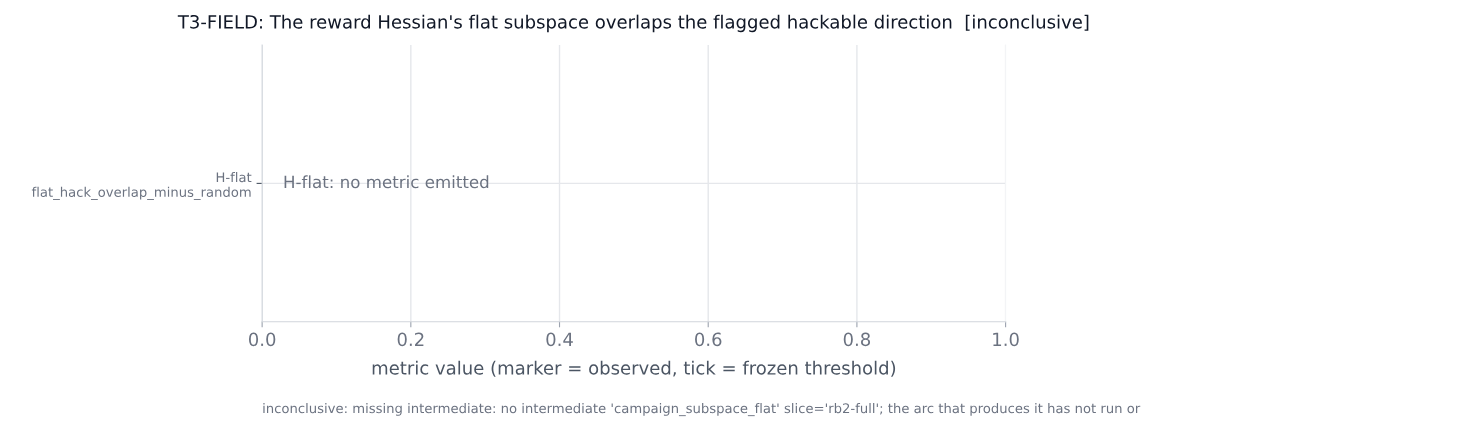  I want to click on x-tick-label: 0.6, so click(708, 339).